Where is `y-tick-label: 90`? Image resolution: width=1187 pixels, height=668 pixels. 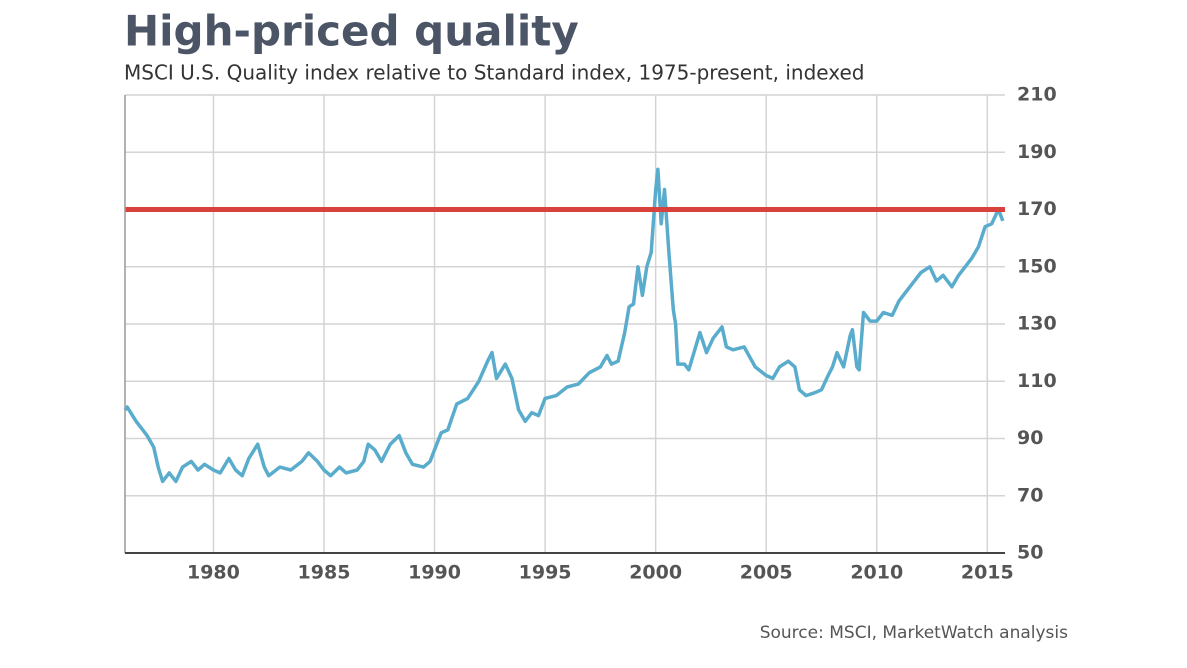 y-tick-label: 90 is located at coordinates (1030, 438).